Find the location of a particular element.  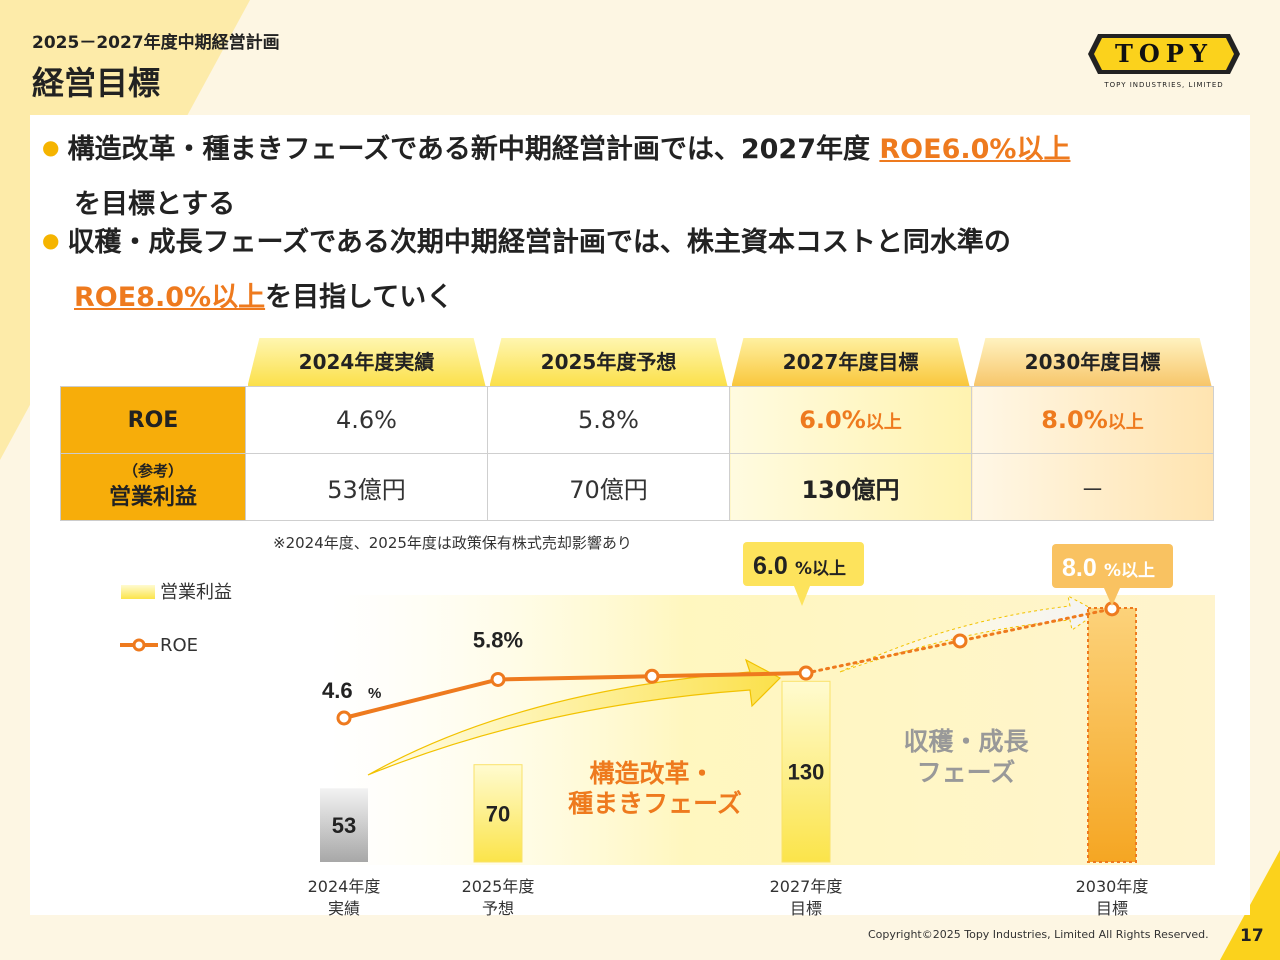

bullet-2-text: 収穫・成長フェーズである次期中期経営計画では、株主資本コストと同水準の is located at coordinates (539, 242).